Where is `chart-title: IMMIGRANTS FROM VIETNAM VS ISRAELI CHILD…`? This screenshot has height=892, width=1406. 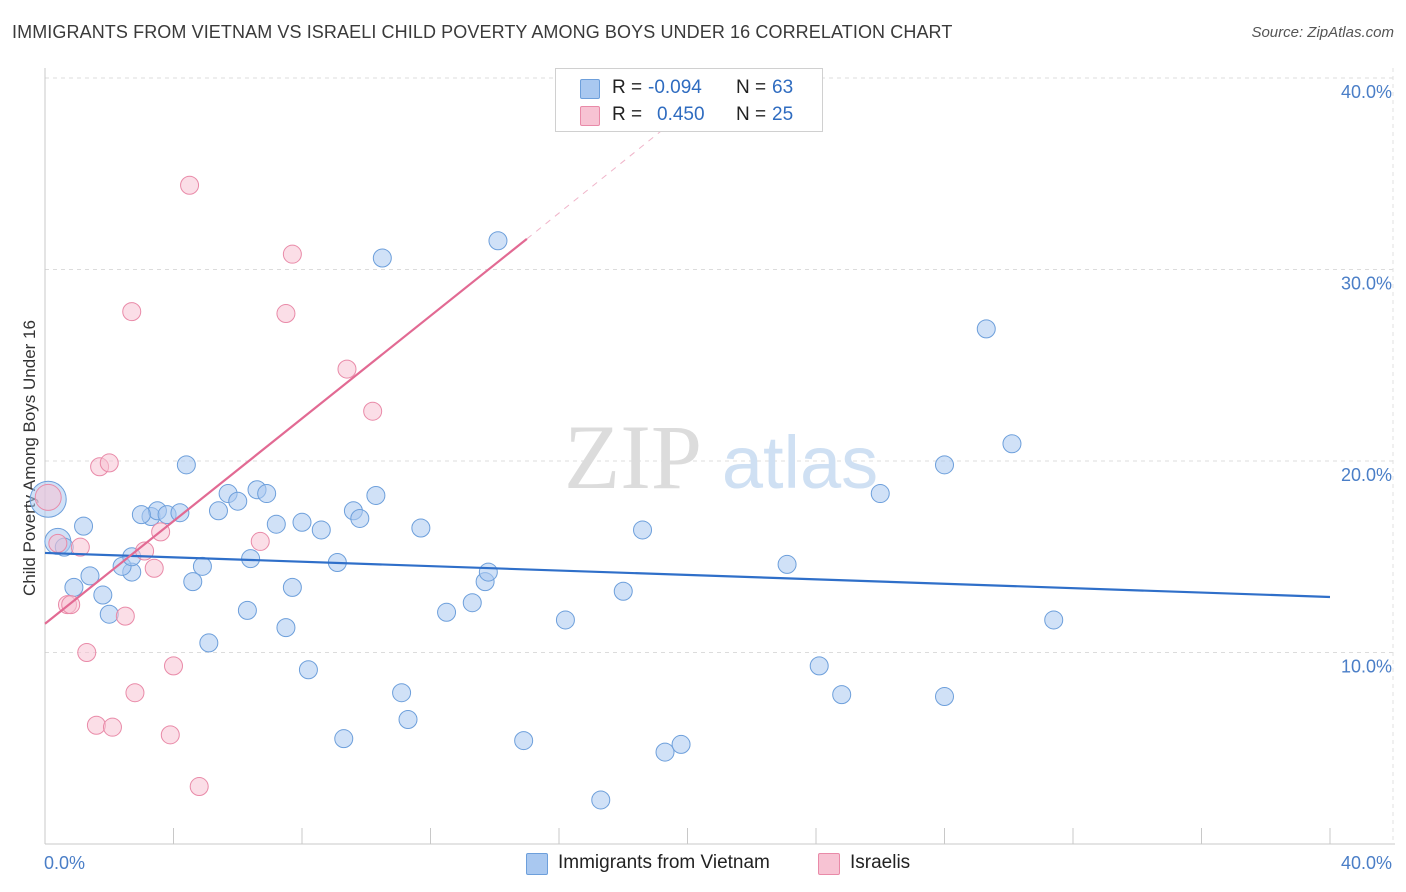
chart-title: IMMIGRANTS FROM VIETNAM VS ISRAELI CHILD… is located at coordinates (482, 32).